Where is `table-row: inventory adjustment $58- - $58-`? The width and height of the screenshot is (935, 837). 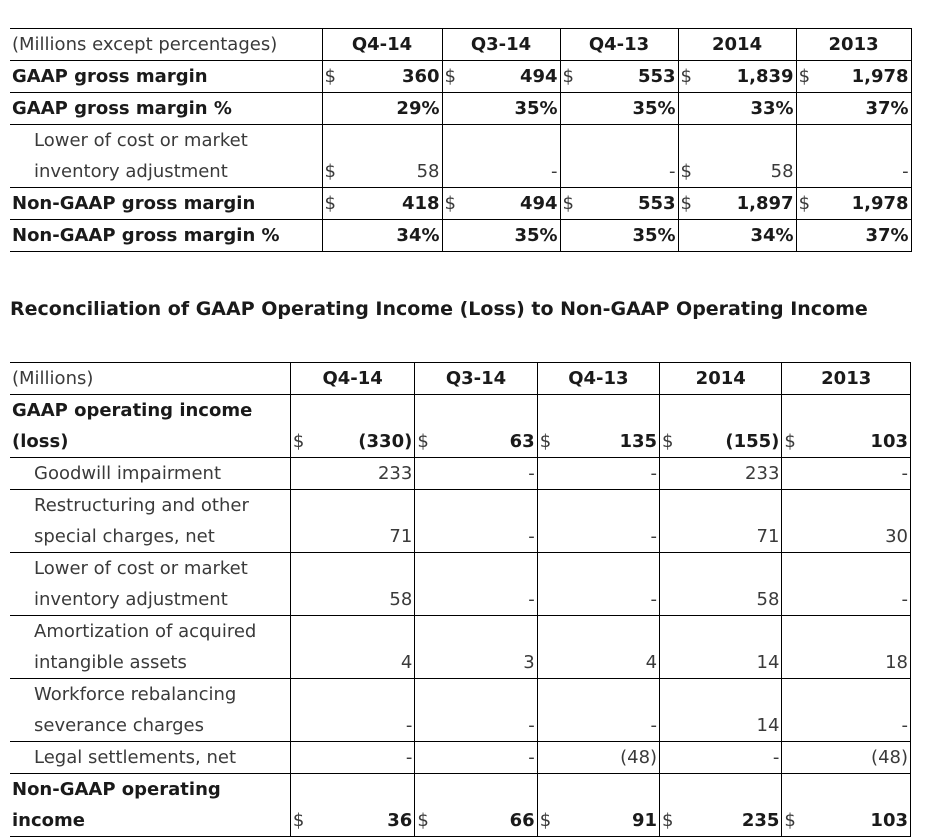 table-row: inventory adjustment $58- - $58- is located at coordinates (461, 172).